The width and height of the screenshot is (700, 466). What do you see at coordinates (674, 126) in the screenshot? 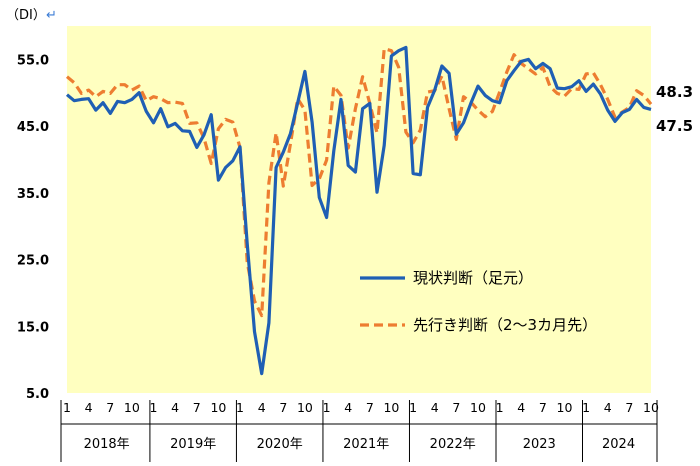
I see `end-label-current: 47.5` at bounding box center [674, 126].